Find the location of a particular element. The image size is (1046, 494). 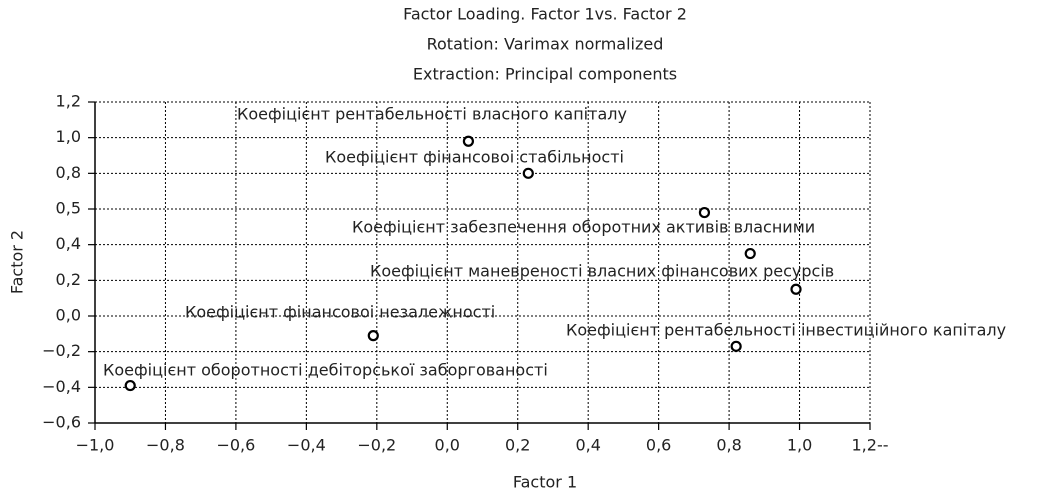

x-tick-label: 0,6 is located at coordinates (658, 445).